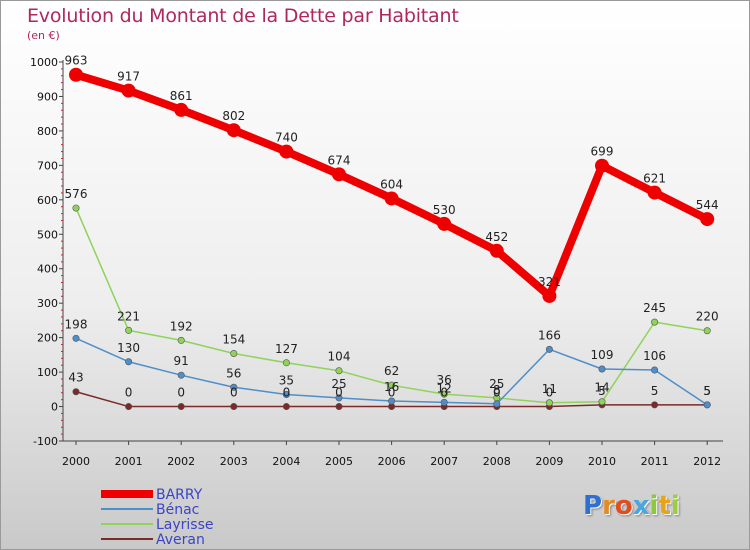 The image size is (750, 550). What do you see at coordinates (129, 461) in the screenshot?
I see `x-tick-label: 2001` at bounding box center [129, 461].